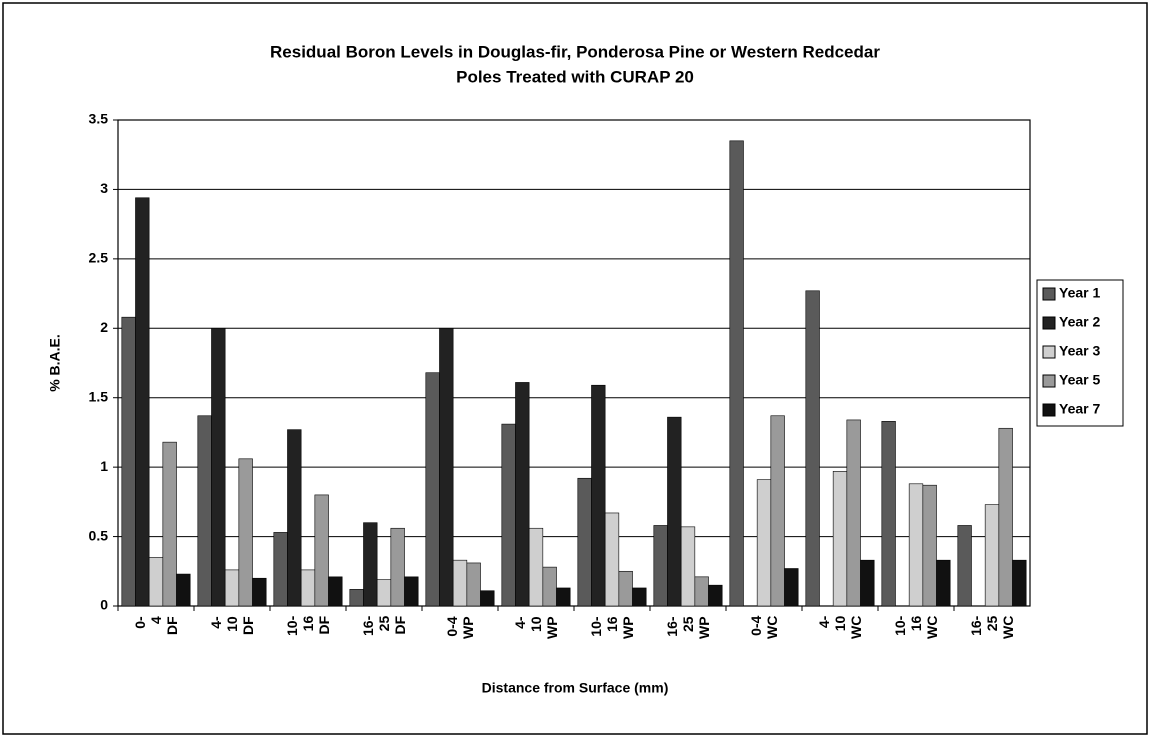  Describe the element at coordinates (840, 627) in the screenshot. I see `x-tick-label: 4-10 WC` at that location.